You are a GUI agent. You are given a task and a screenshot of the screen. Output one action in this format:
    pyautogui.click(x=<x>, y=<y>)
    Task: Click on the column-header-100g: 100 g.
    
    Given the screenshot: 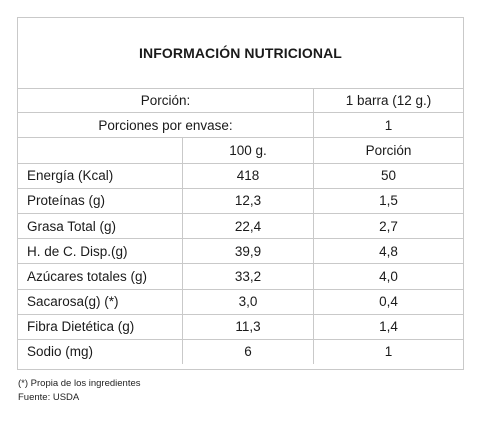 What is the action you would take?
    pyautogui.click(x=248, y=150)
    